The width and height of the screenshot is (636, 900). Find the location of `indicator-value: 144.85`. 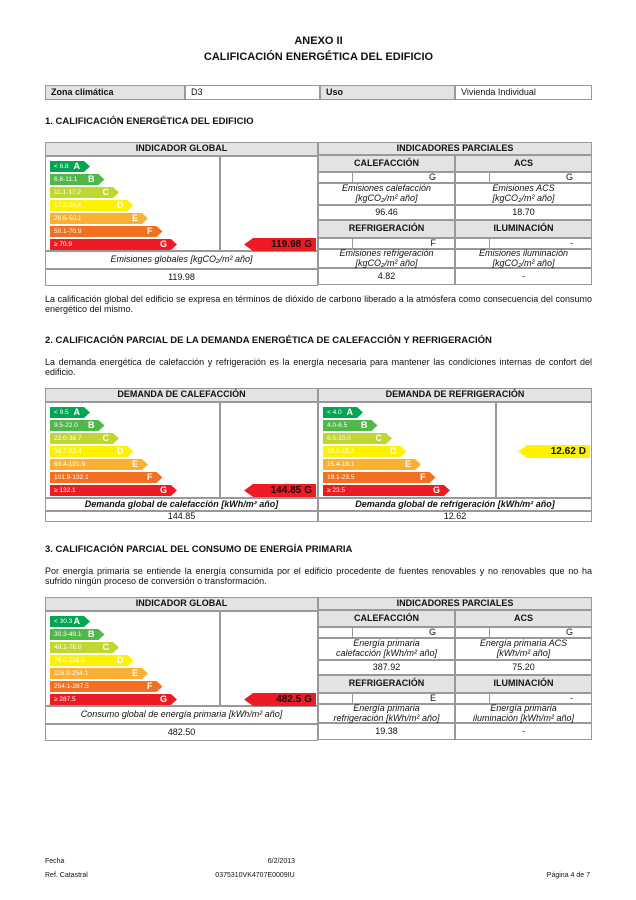

indicator-value: 144.85 is located at coordinates (286, 490).